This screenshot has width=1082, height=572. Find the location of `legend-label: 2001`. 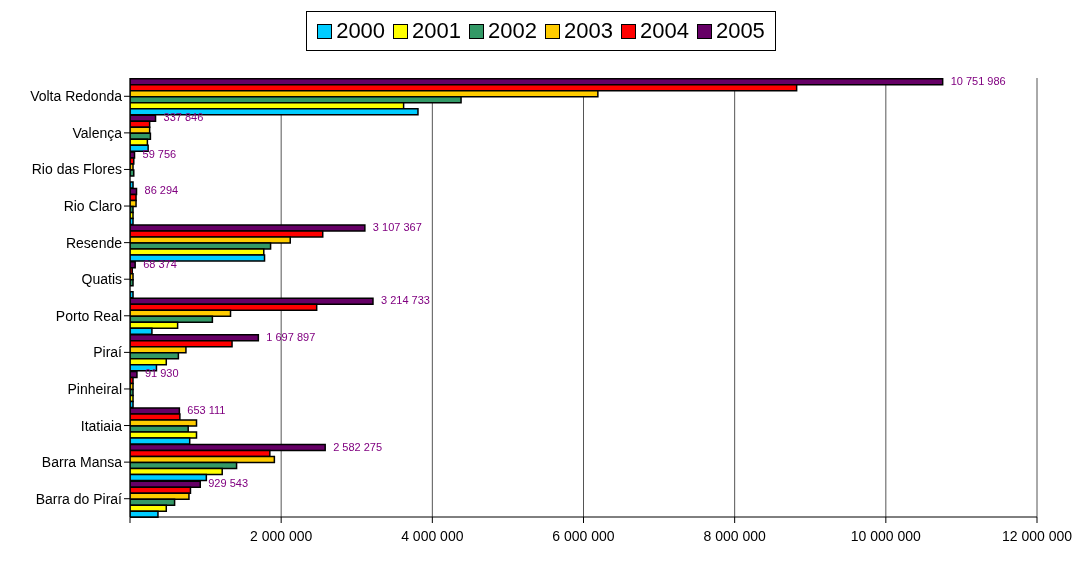

legend-label: 2001 is located at coordinates (436, 31).